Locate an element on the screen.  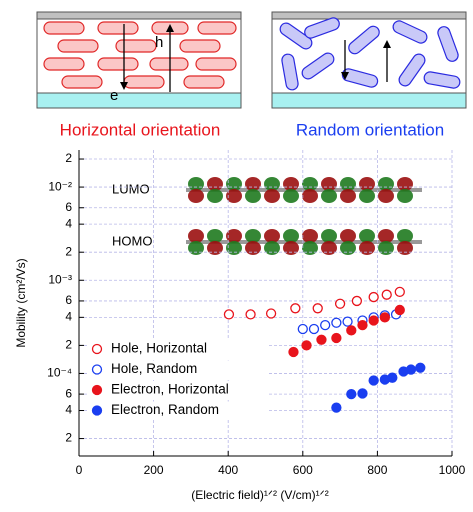
electron-label: e is located at coordinates (114, 95).